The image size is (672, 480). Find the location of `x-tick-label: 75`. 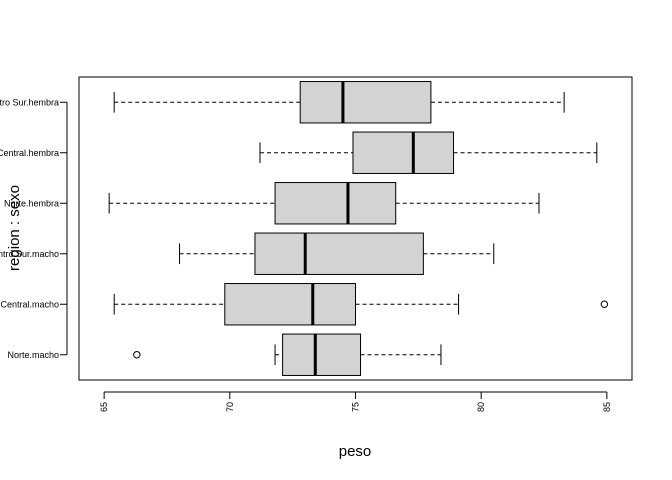

x-tick-label: 75 is located at coordinates (356, 407).